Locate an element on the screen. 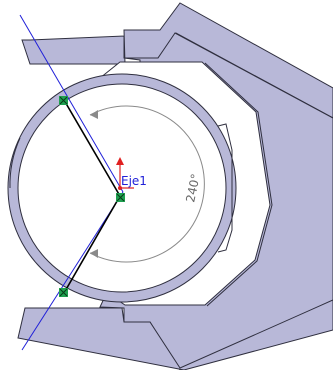  dimension-arrow-top is located at coordinates (94, 114).